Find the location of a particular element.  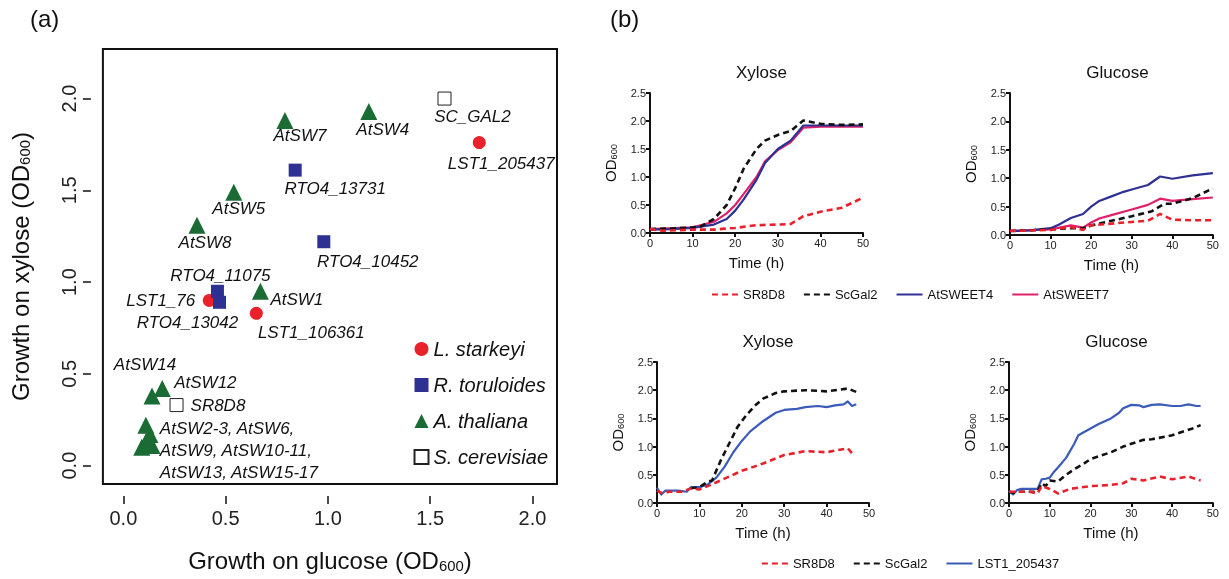

annotation: RTO4_13731 is located at coordinates (335, 188).